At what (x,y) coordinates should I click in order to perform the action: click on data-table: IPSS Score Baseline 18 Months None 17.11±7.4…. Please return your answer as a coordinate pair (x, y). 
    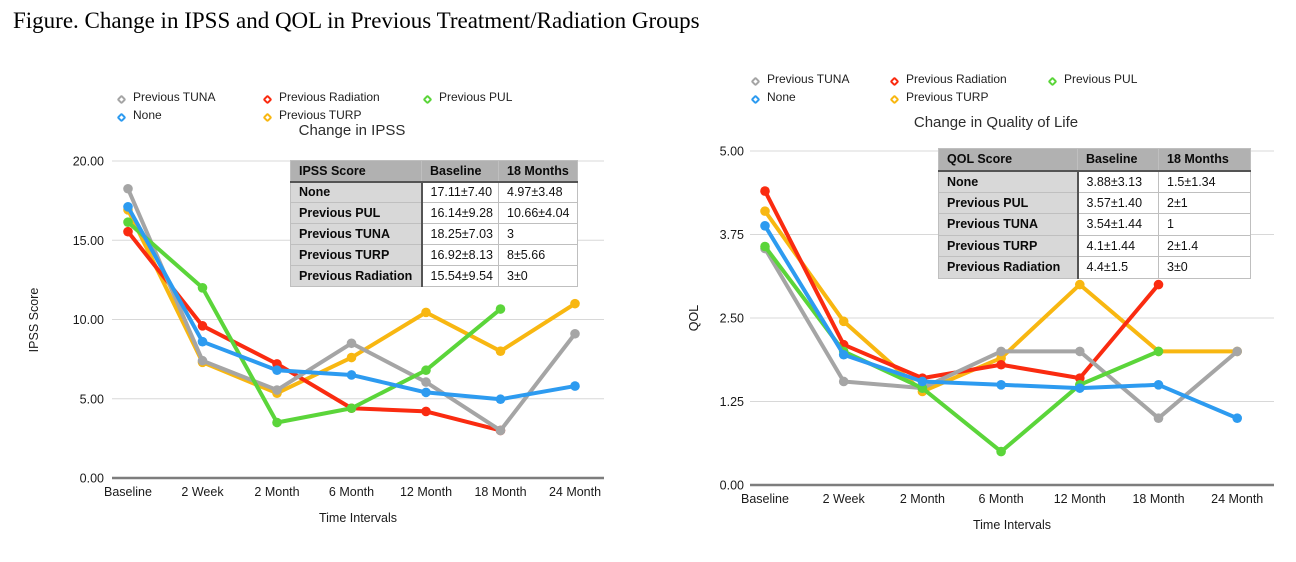
    Looking at the image, I should click on (434, 223).